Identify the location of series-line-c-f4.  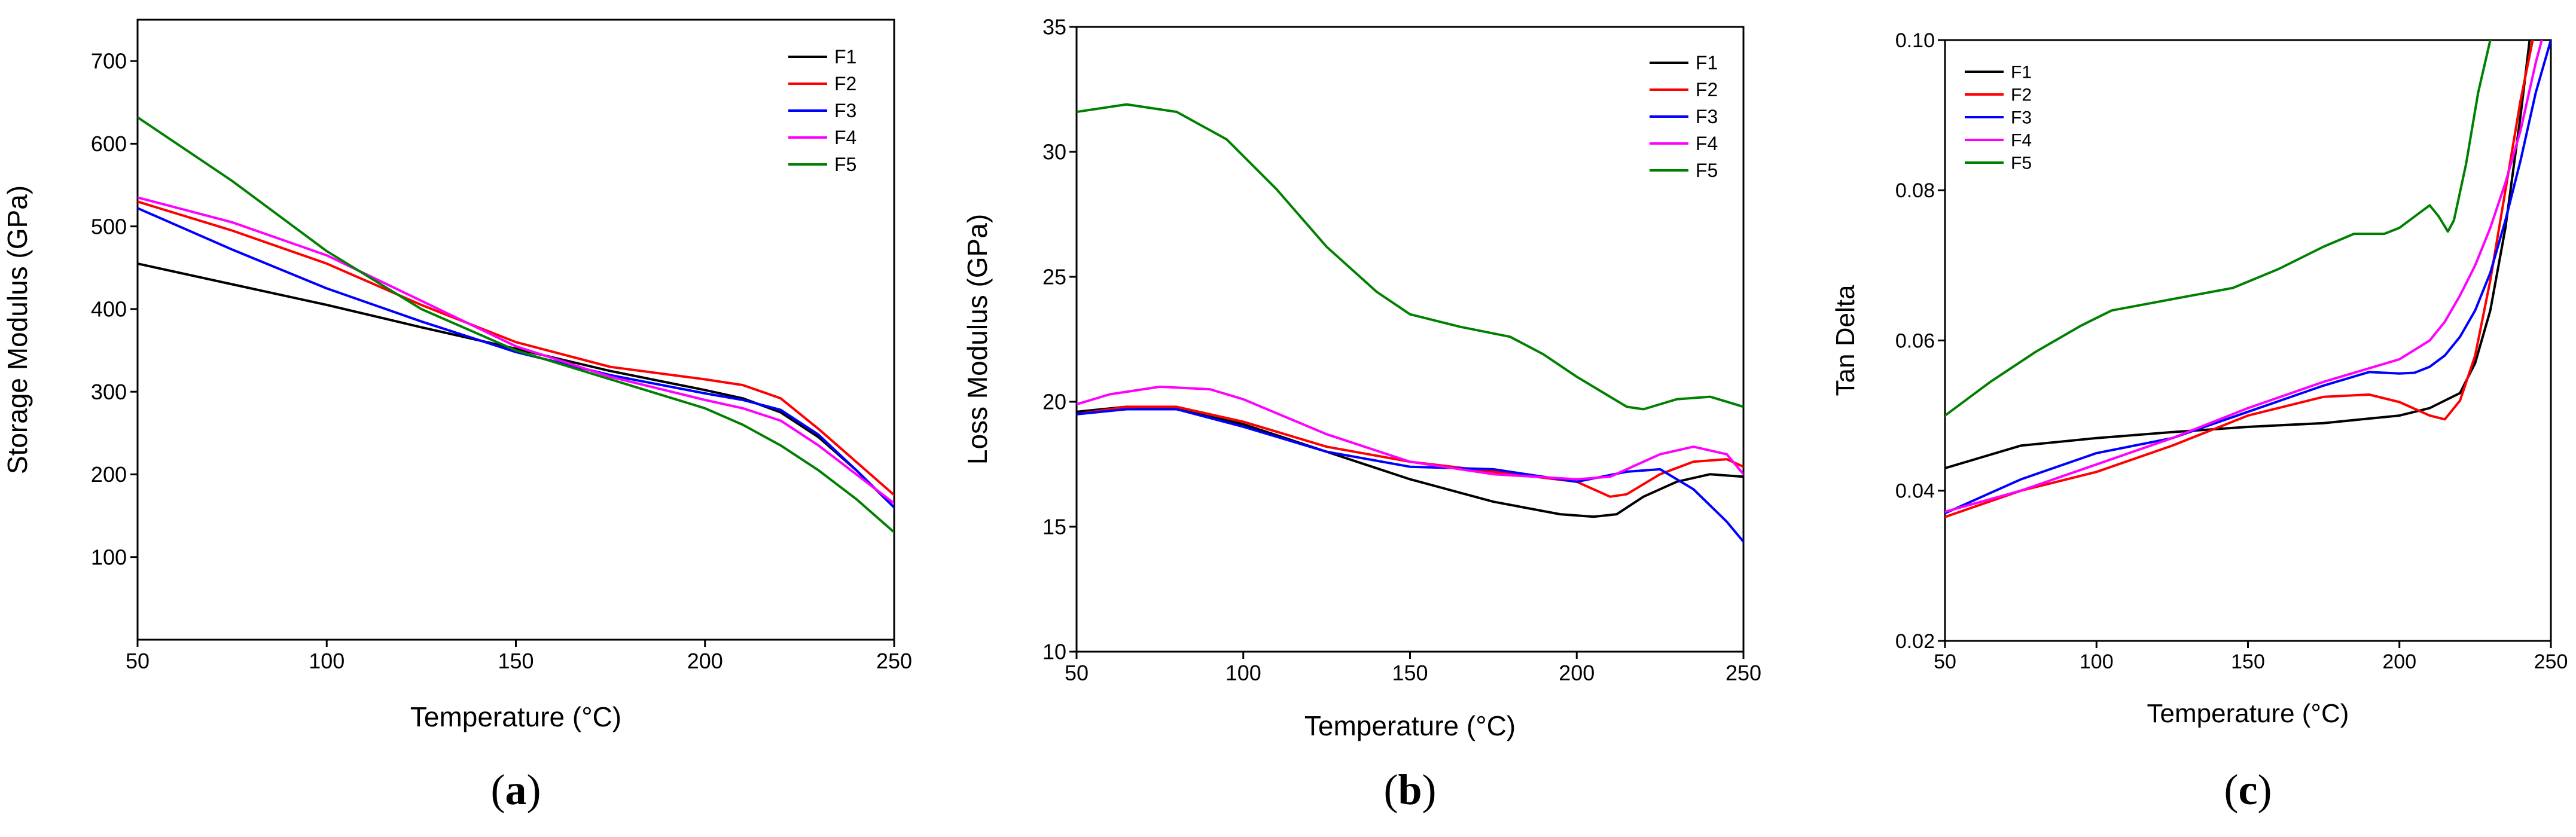
(2244, 276).